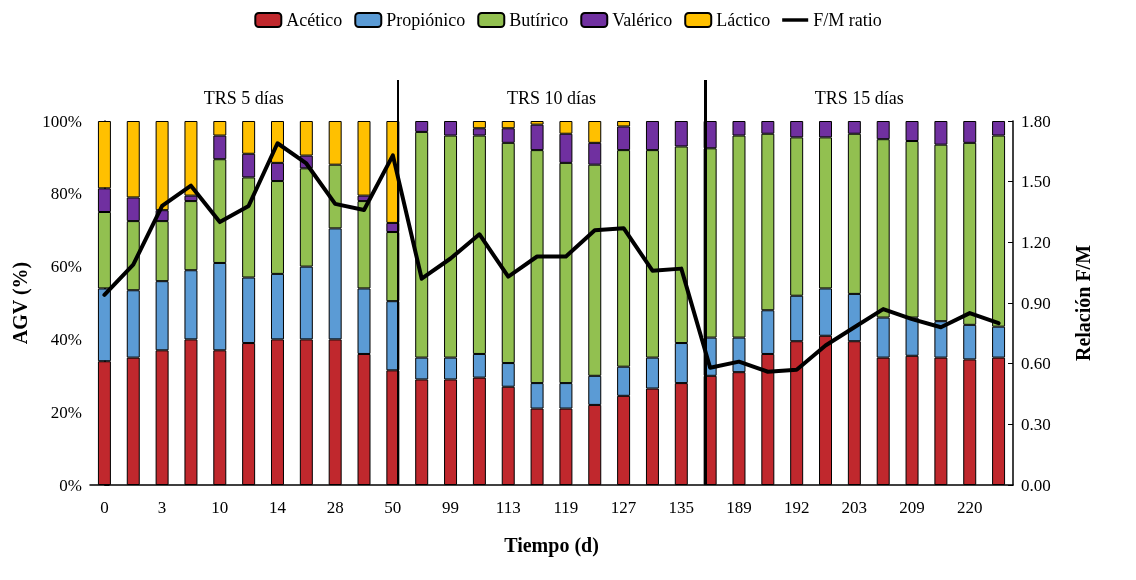 This screenshot has width=1136, height=580. I want to click on x-tick-label: 189, so click(739, 507).